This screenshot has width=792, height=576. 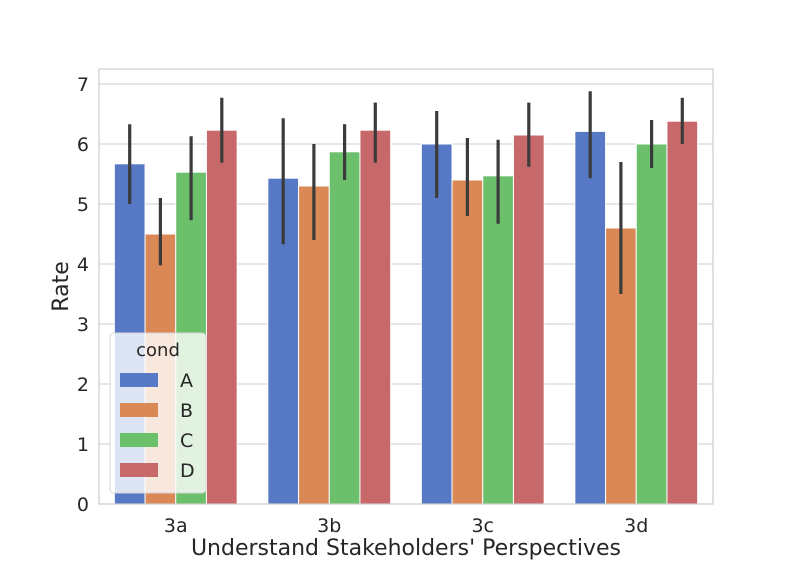 I want to click on legend-label: A, so click(x=186, y=381).